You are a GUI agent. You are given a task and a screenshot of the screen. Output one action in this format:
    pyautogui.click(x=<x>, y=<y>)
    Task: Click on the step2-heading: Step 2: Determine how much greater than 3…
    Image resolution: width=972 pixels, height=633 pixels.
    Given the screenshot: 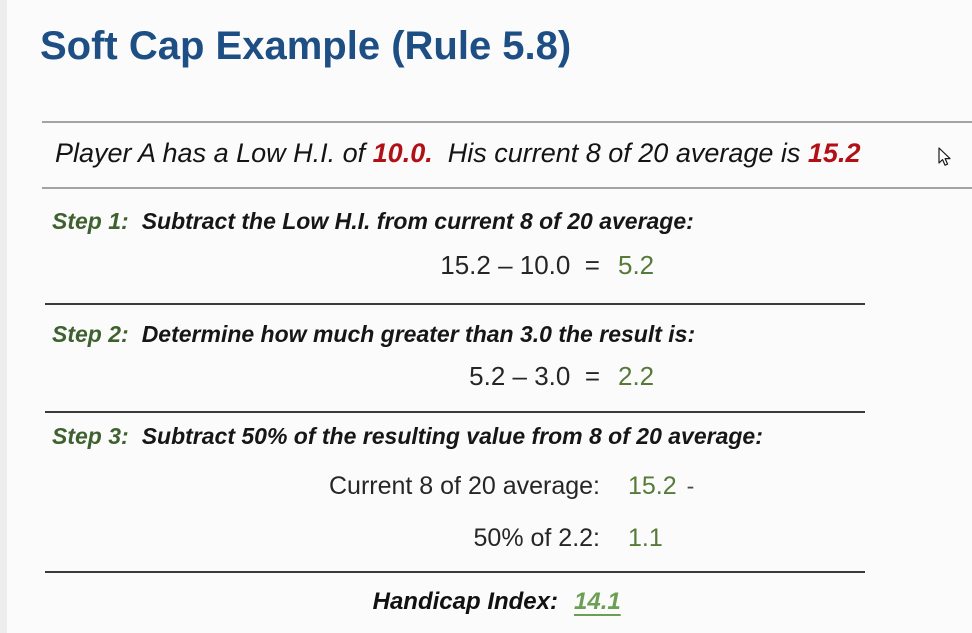 What is the action you would take?
    pyautogui.click(x=373, y=334)
    